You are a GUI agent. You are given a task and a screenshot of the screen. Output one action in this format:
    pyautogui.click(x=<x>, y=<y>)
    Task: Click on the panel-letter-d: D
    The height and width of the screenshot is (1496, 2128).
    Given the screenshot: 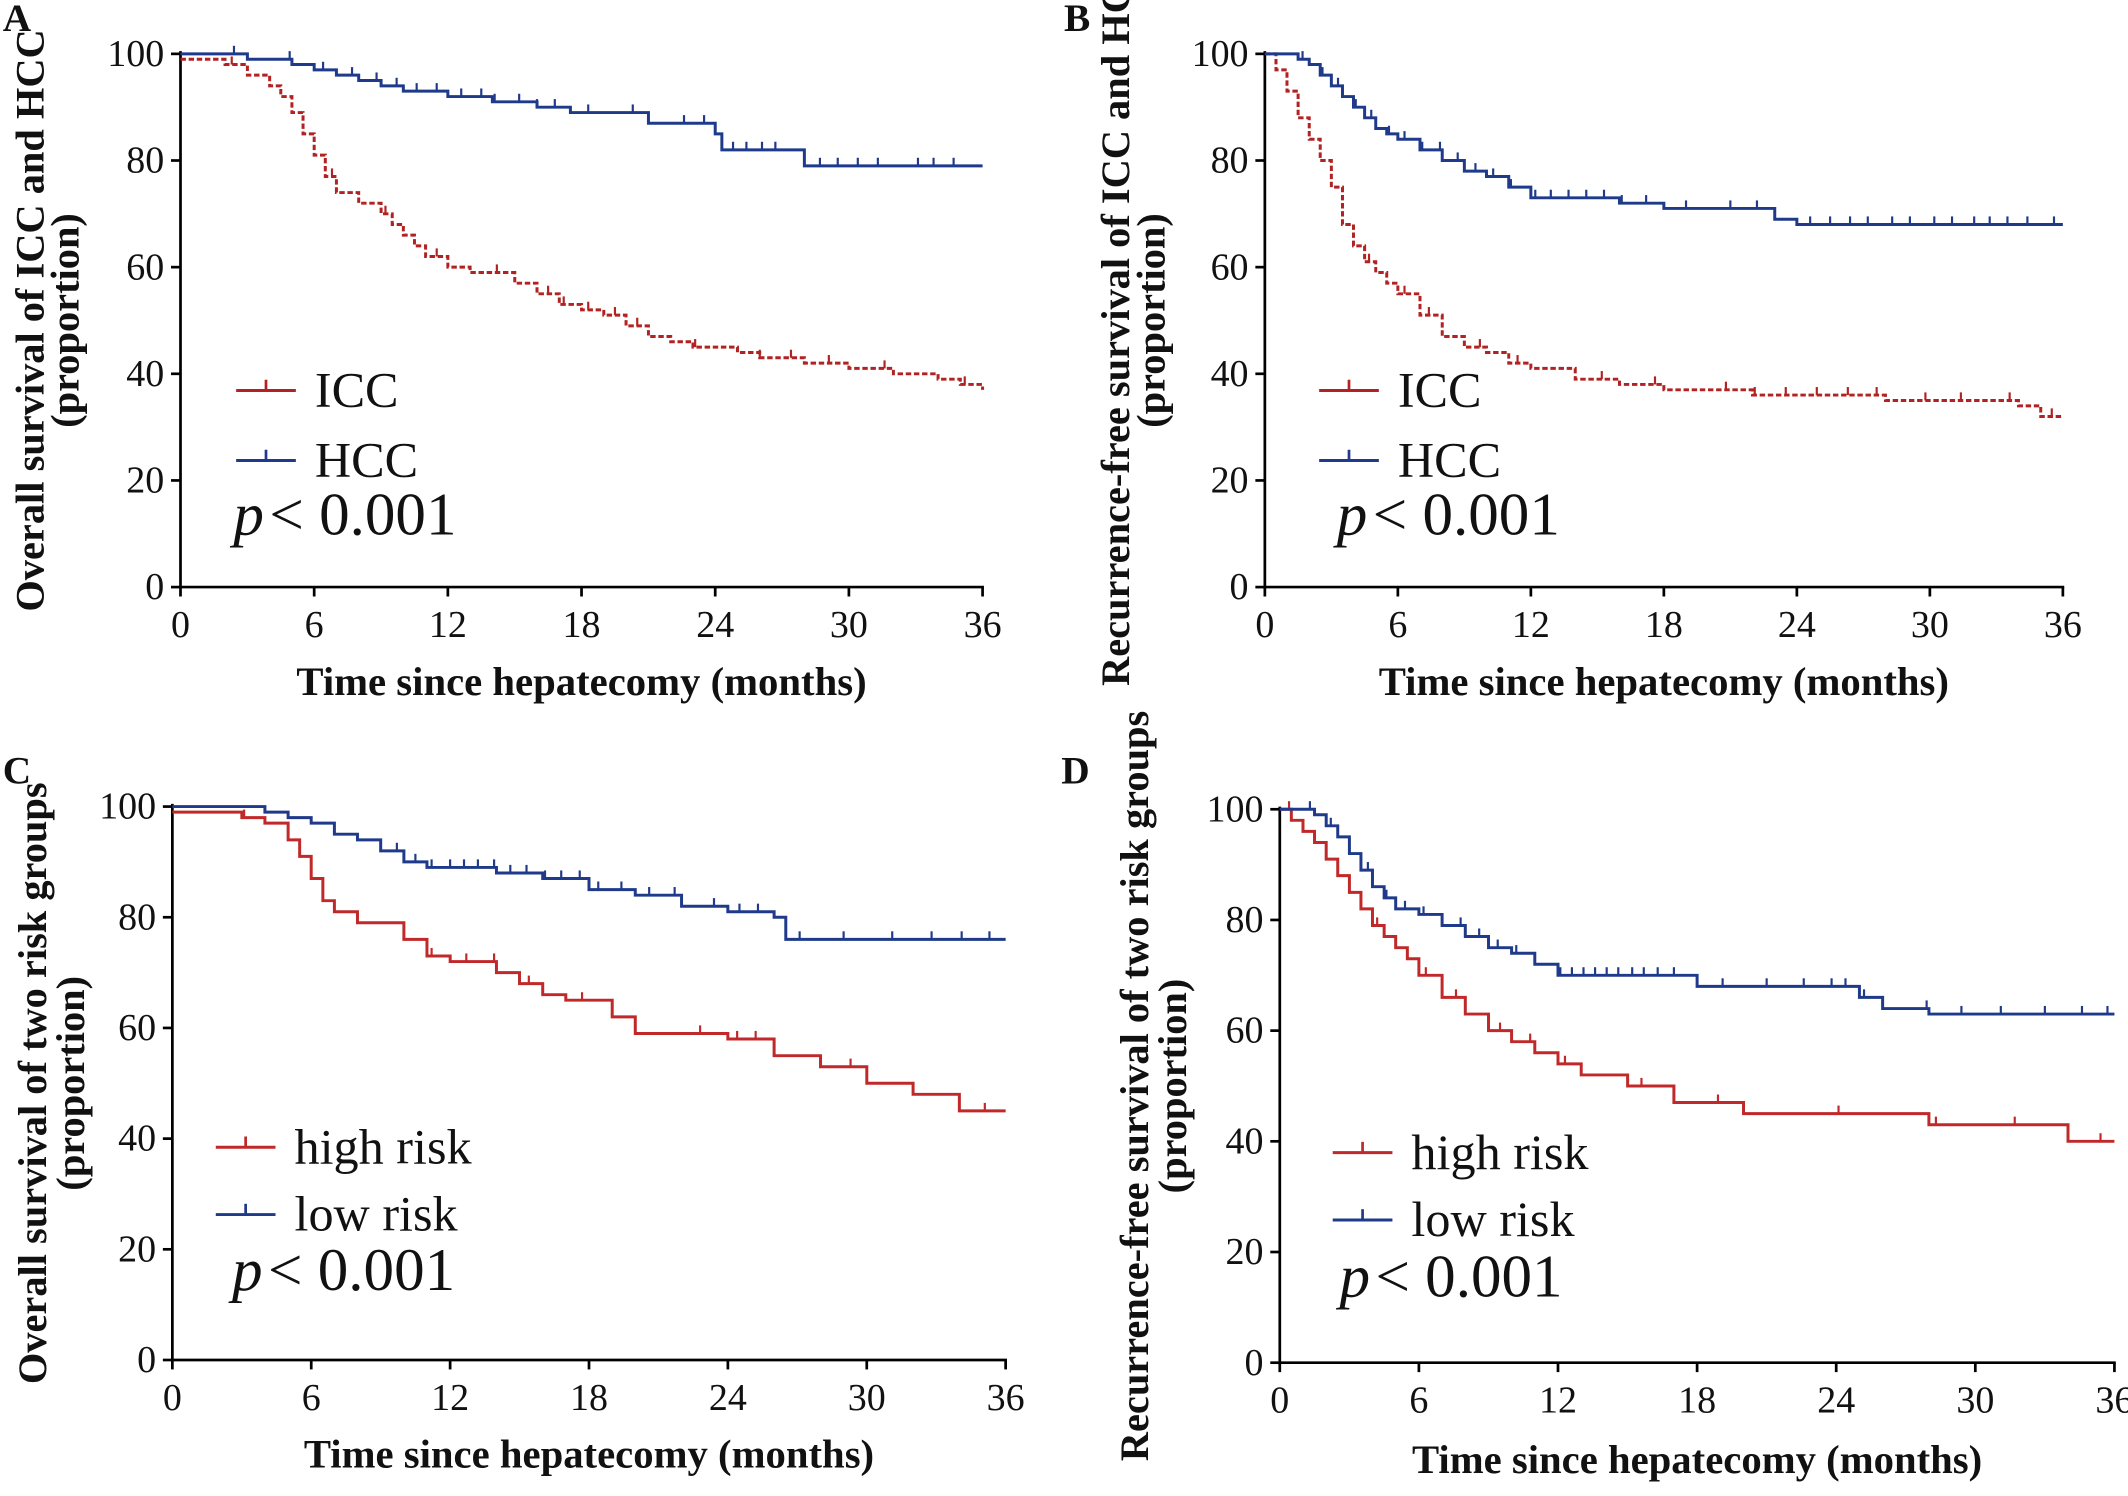 What is the action you would take?
    pyautogui.click(x=1075, y=771)
    